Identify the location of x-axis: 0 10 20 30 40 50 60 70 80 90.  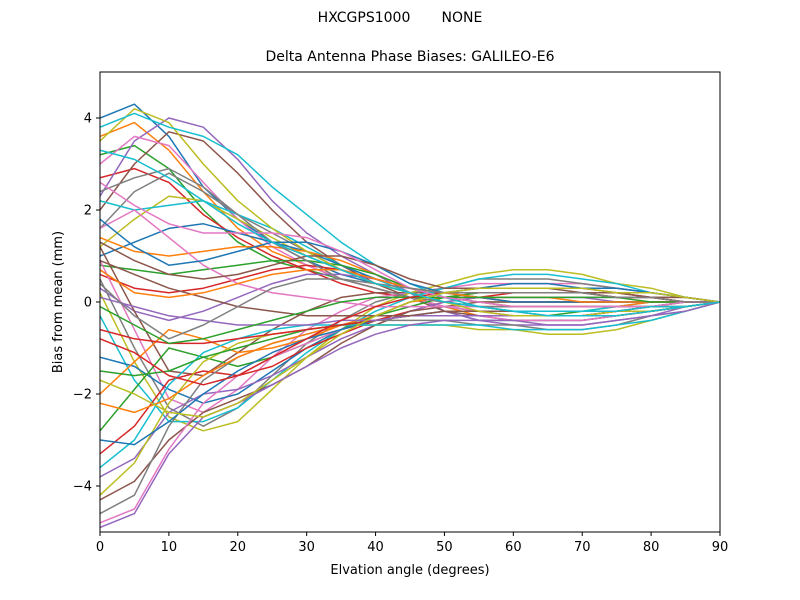
(412, 543).